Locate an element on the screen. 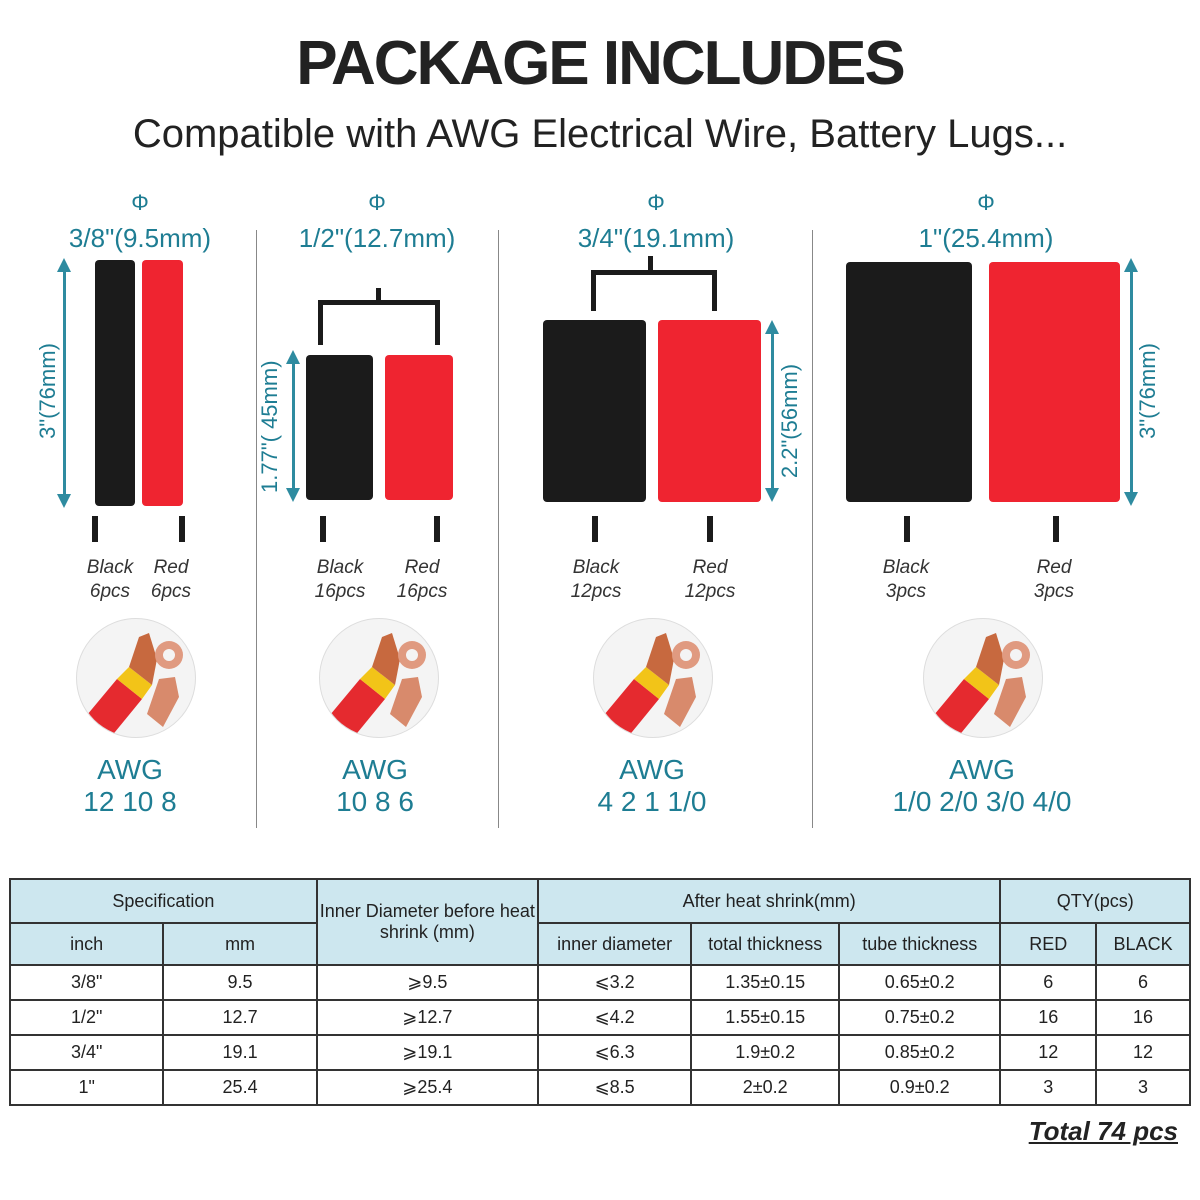  header-total-thickness: total thickness is located at coordinates (765, 944).